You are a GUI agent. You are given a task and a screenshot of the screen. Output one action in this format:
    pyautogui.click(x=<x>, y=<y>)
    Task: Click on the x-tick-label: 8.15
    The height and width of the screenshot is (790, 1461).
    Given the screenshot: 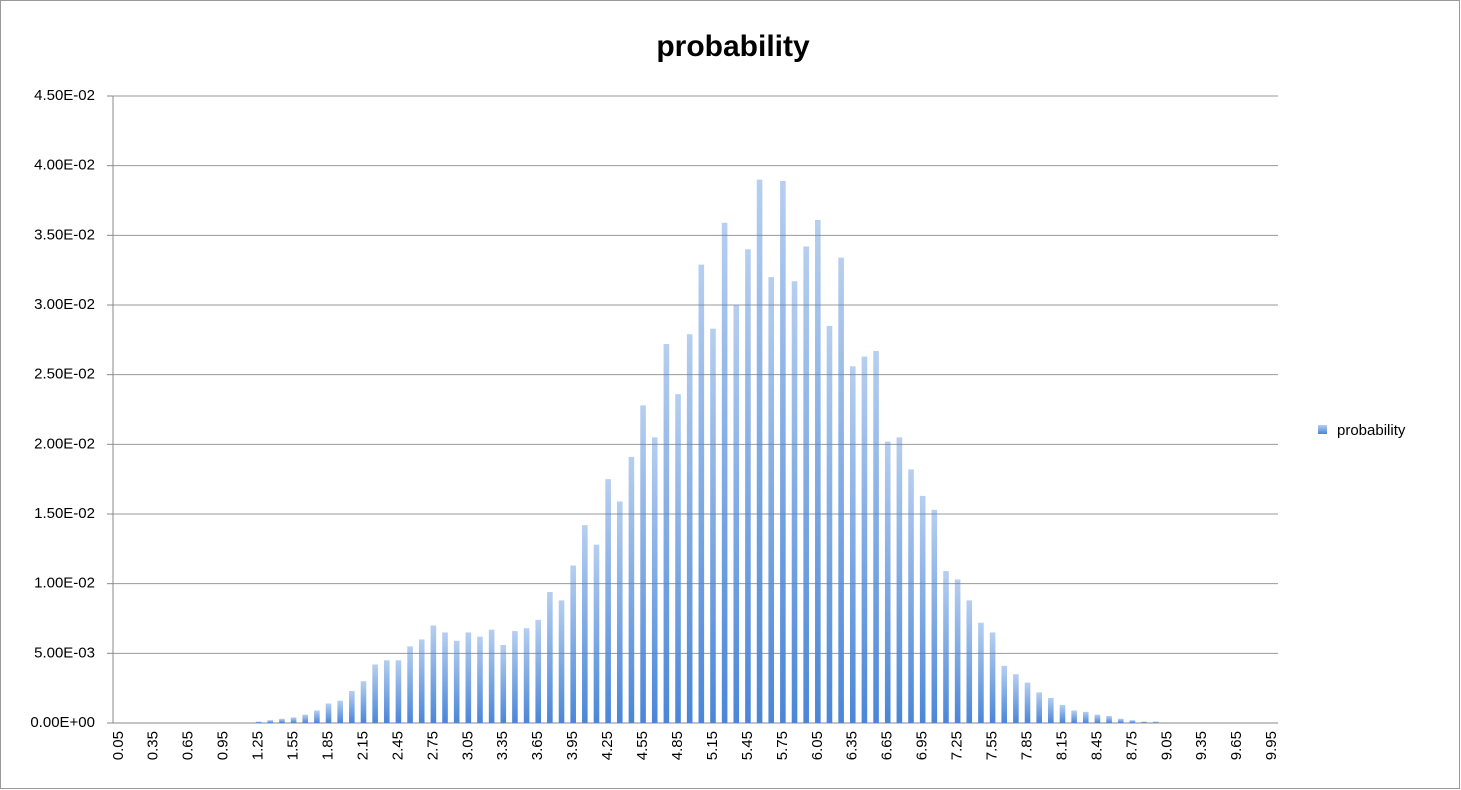 What is the action you would take?
    pyautogui.click(x=1061, y=745)
    